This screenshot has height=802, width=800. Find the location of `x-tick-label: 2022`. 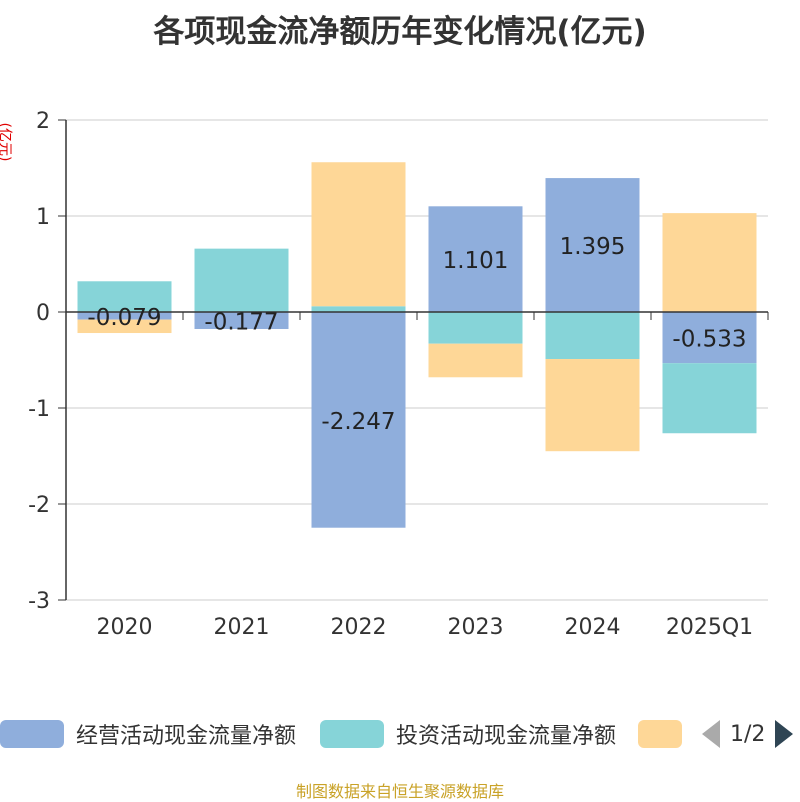

x-tick-label: 2022 is located at coordinates (359, 627).